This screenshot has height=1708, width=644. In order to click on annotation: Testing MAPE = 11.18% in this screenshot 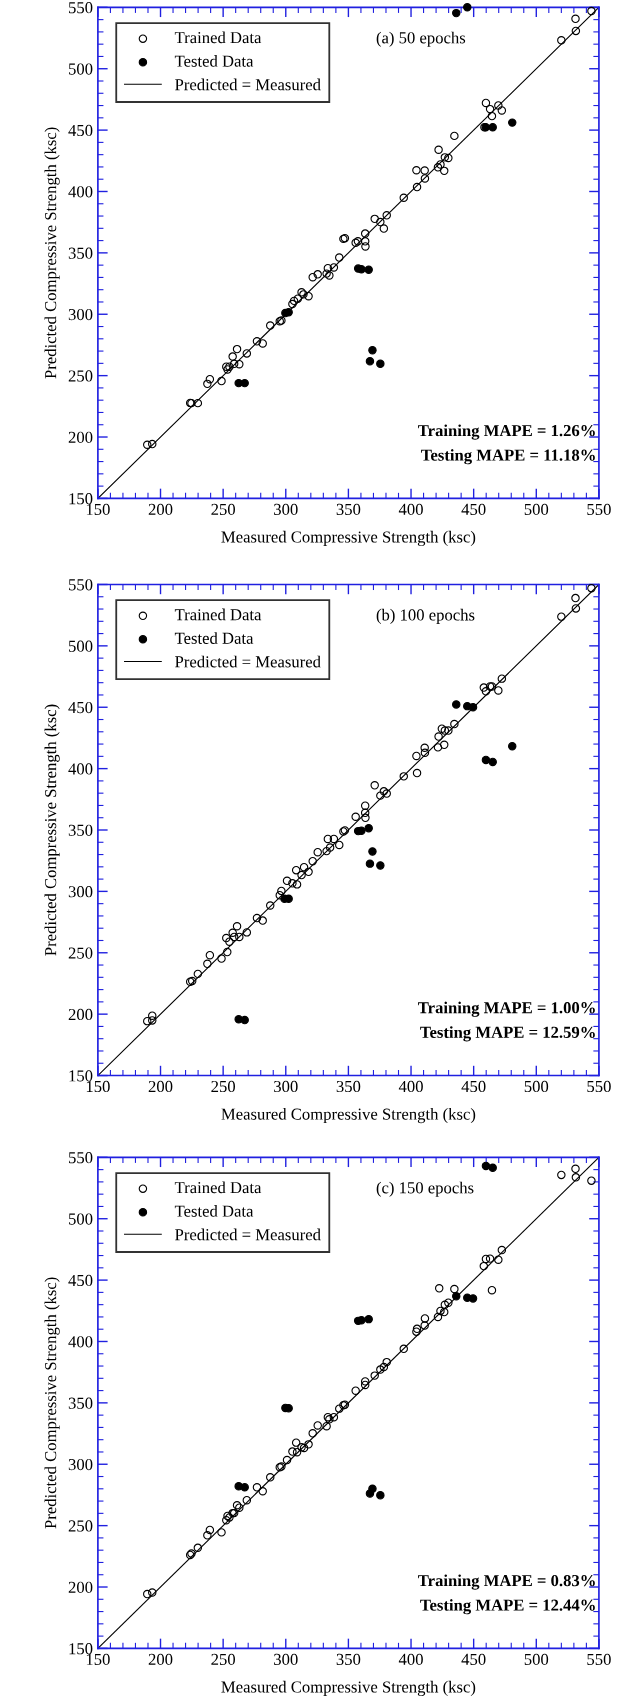, I will do `click(508, 457)`.